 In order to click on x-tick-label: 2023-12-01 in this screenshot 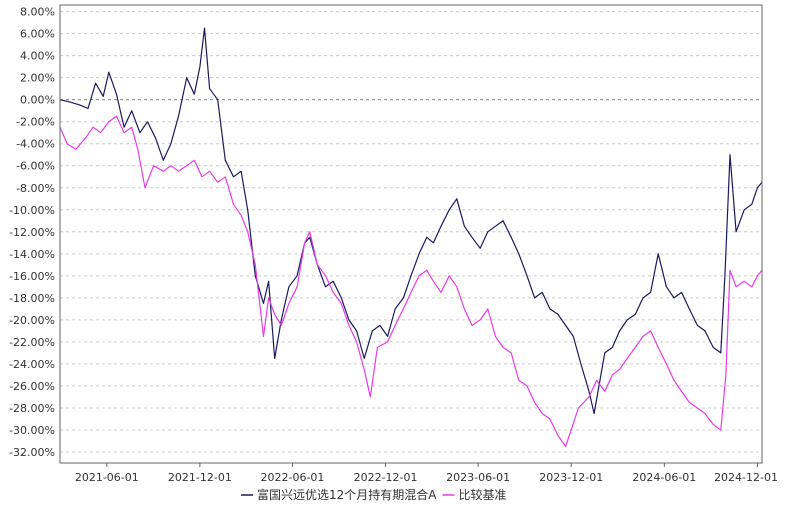, I will do `click(571, 477)`.